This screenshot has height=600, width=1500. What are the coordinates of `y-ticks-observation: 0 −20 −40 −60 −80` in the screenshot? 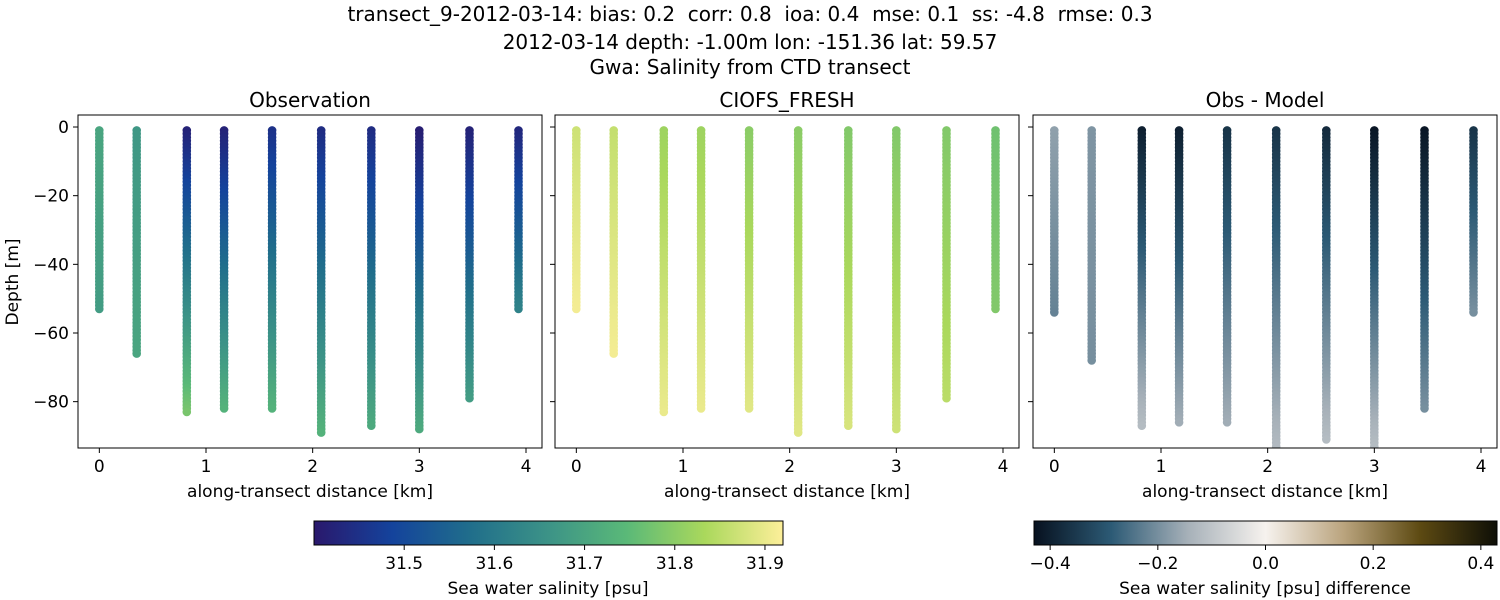 It's located at (55, 265).